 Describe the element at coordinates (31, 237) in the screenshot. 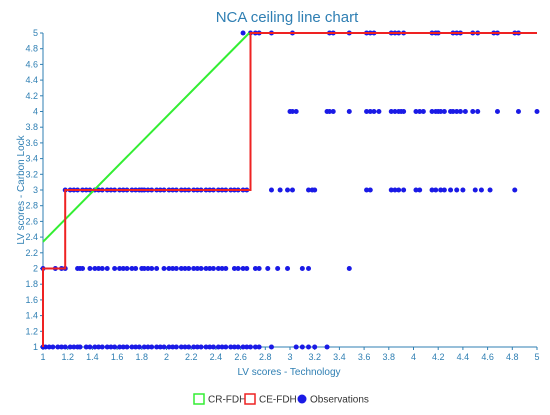

I see `y-tick-label: 2.4` at that location.